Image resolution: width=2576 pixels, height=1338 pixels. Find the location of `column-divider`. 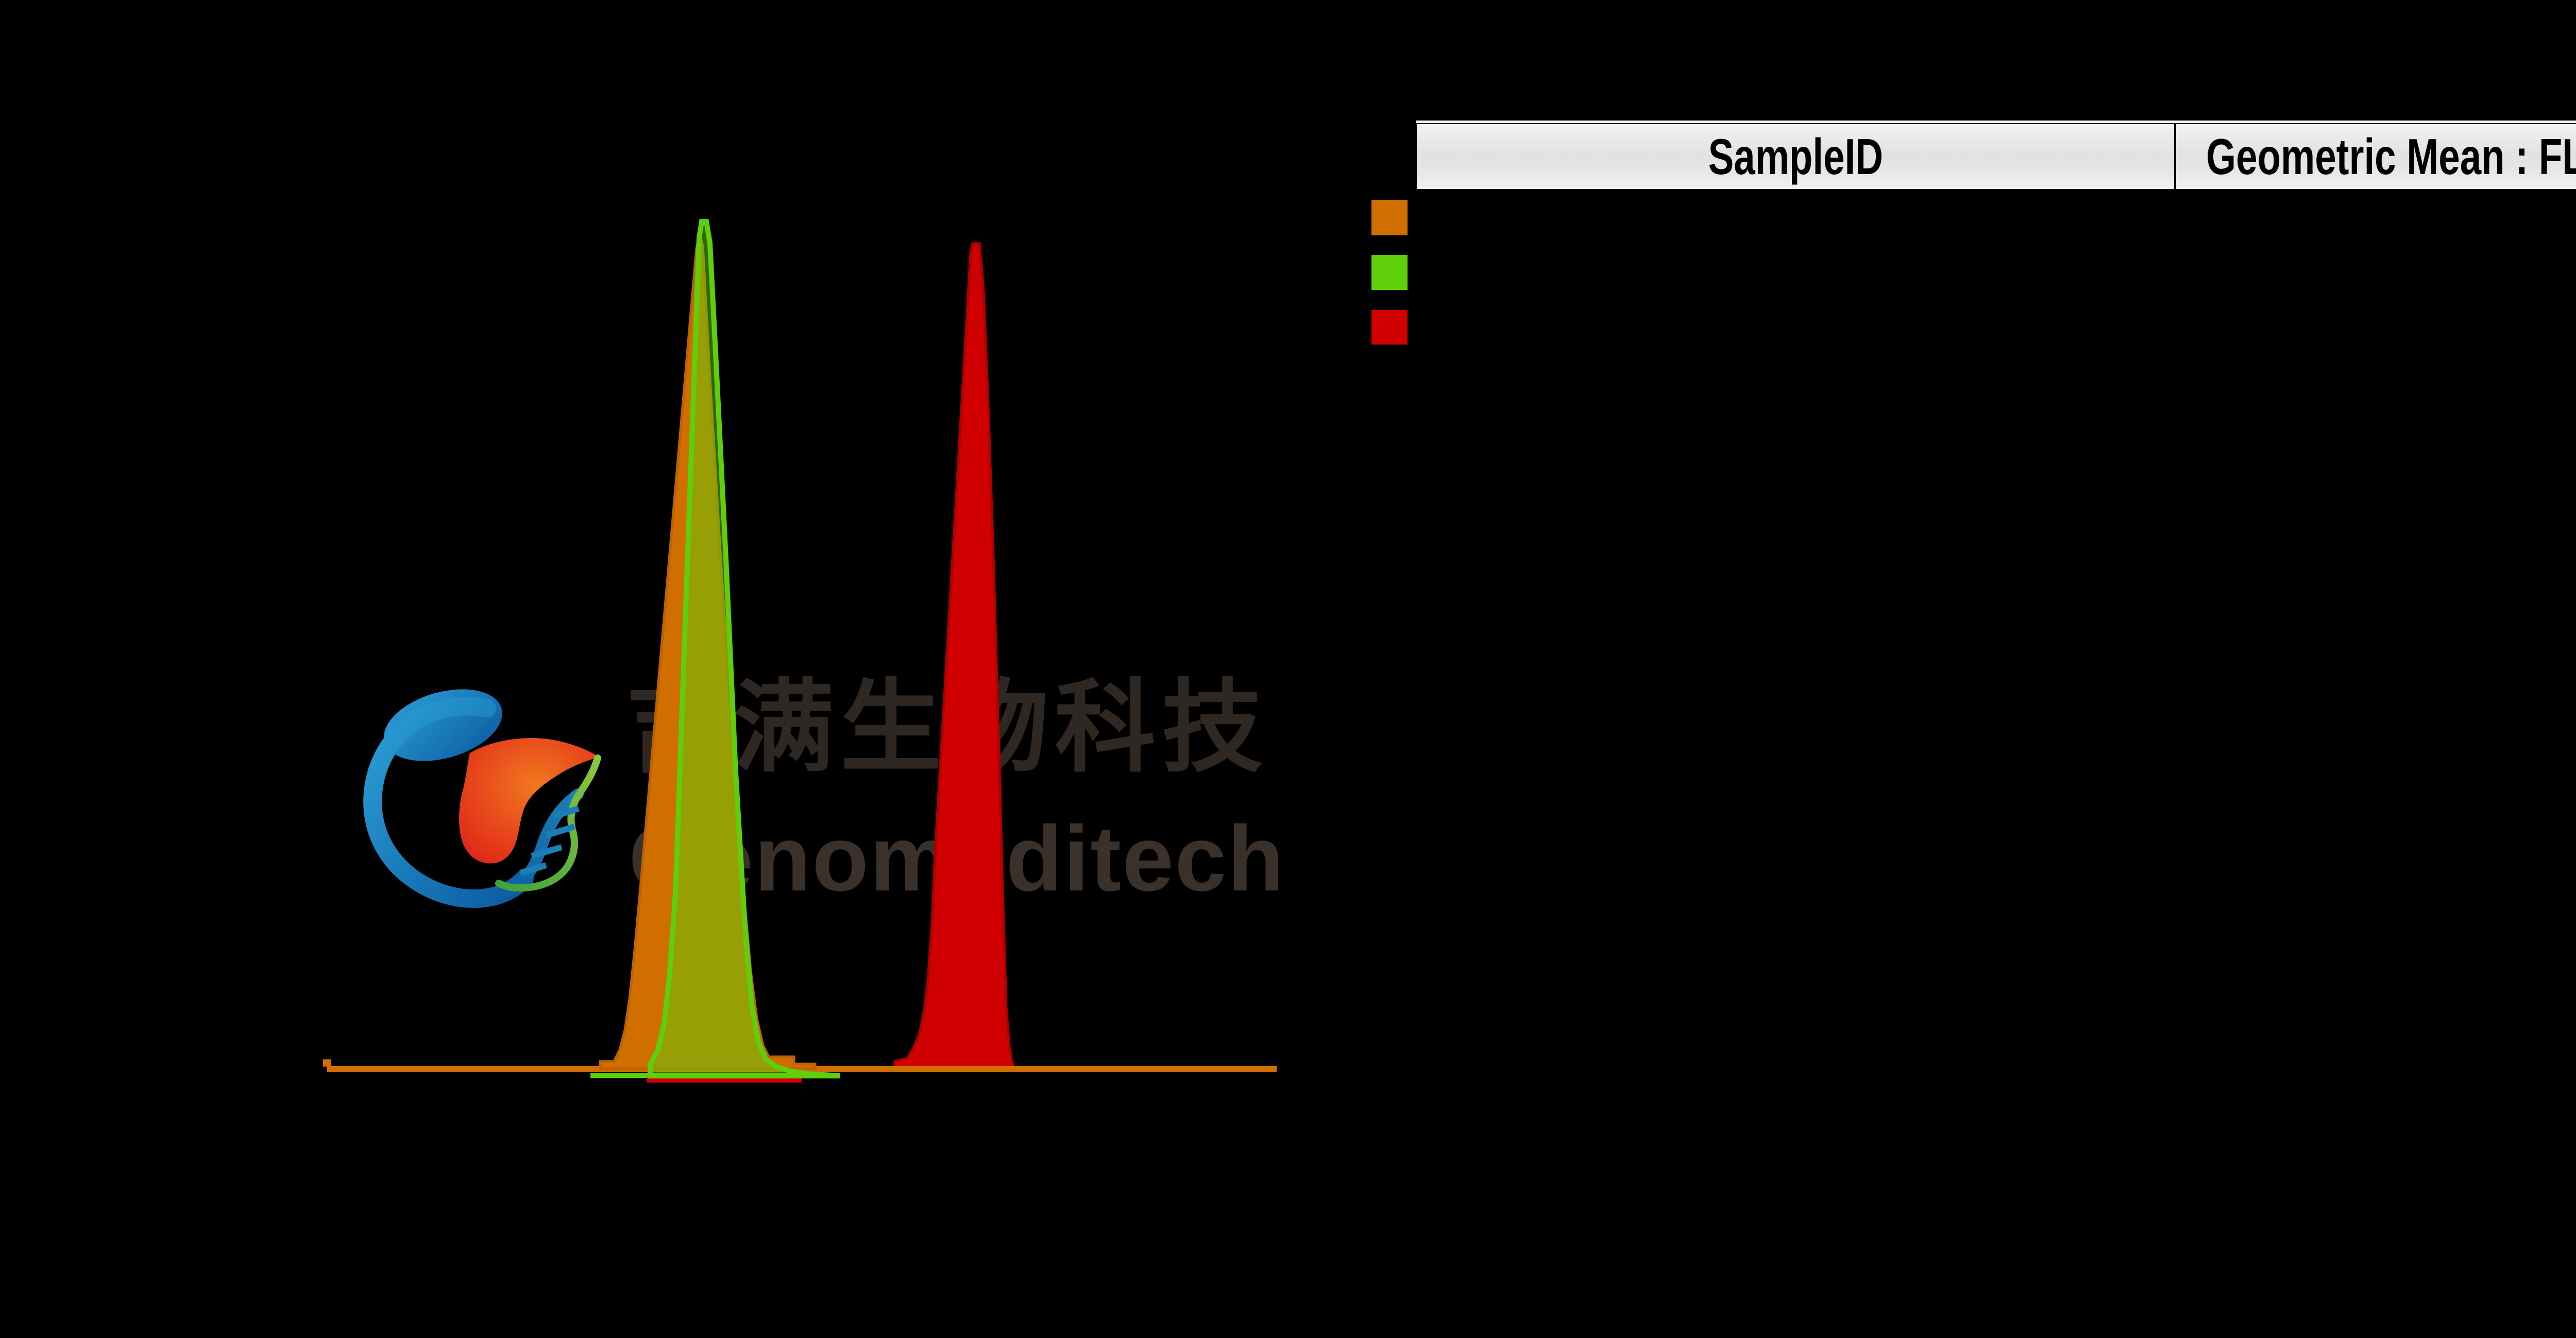

column-divider is located at coordinates (2175, 156).